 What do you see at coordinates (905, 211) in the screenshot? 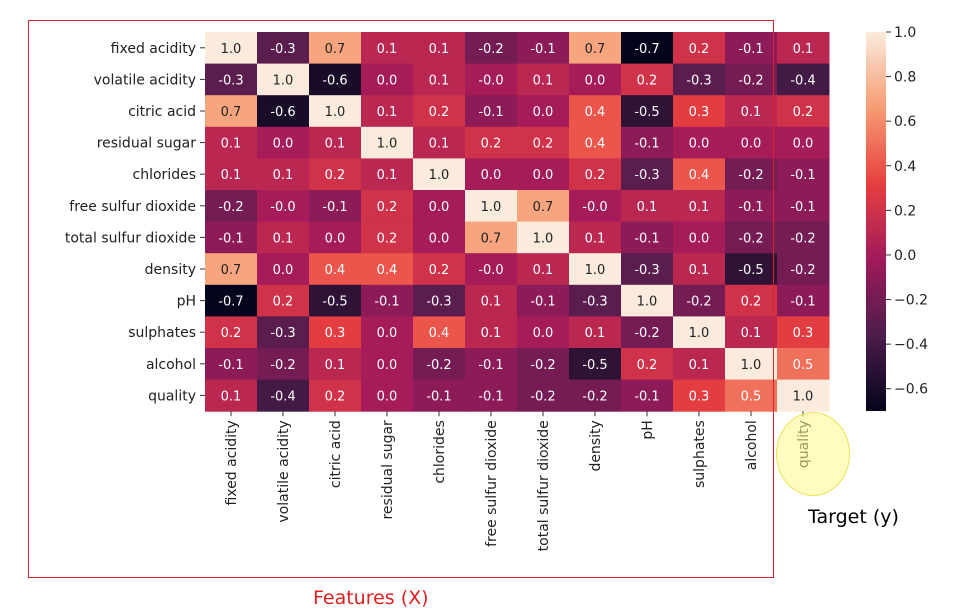
I see `colorbar-tick-label: 0.2` at bounding box center [905, 211].